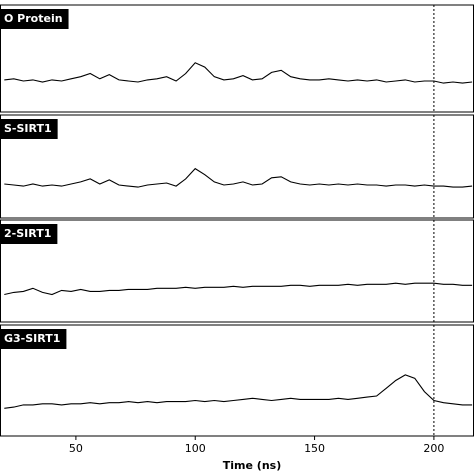 This screenshot has height=474, width=474. What do you see at coordinates (195, 448) in the screenshot?
I see `x-tick-label: 100` at bounding box center [195, 448].